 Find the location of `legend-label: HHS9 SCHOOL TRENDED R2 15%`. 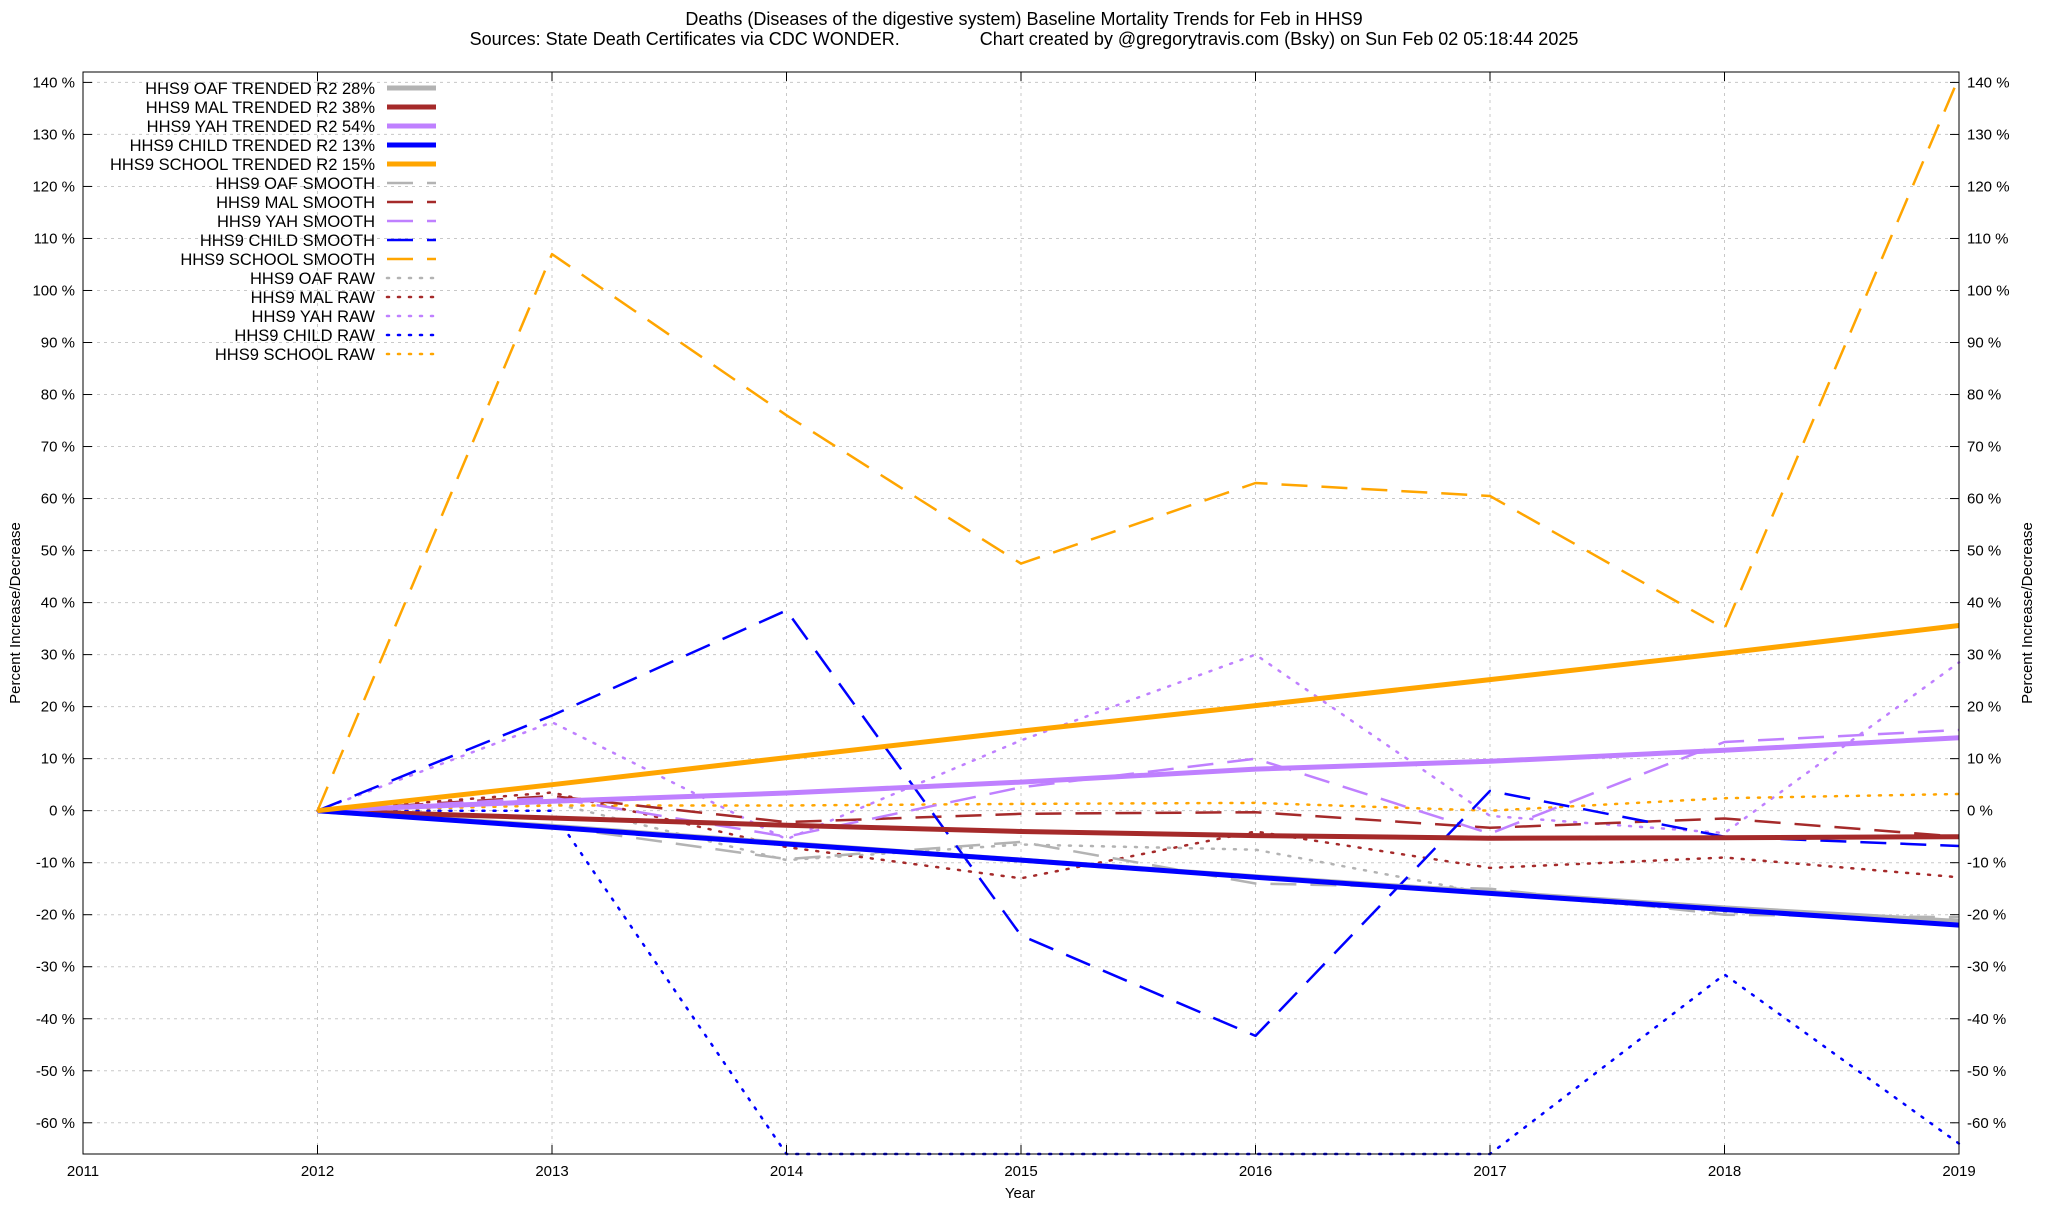

legend-label: HHS9 SCHOOL TRENDED R2 15% is located at coordinates (242, 165).